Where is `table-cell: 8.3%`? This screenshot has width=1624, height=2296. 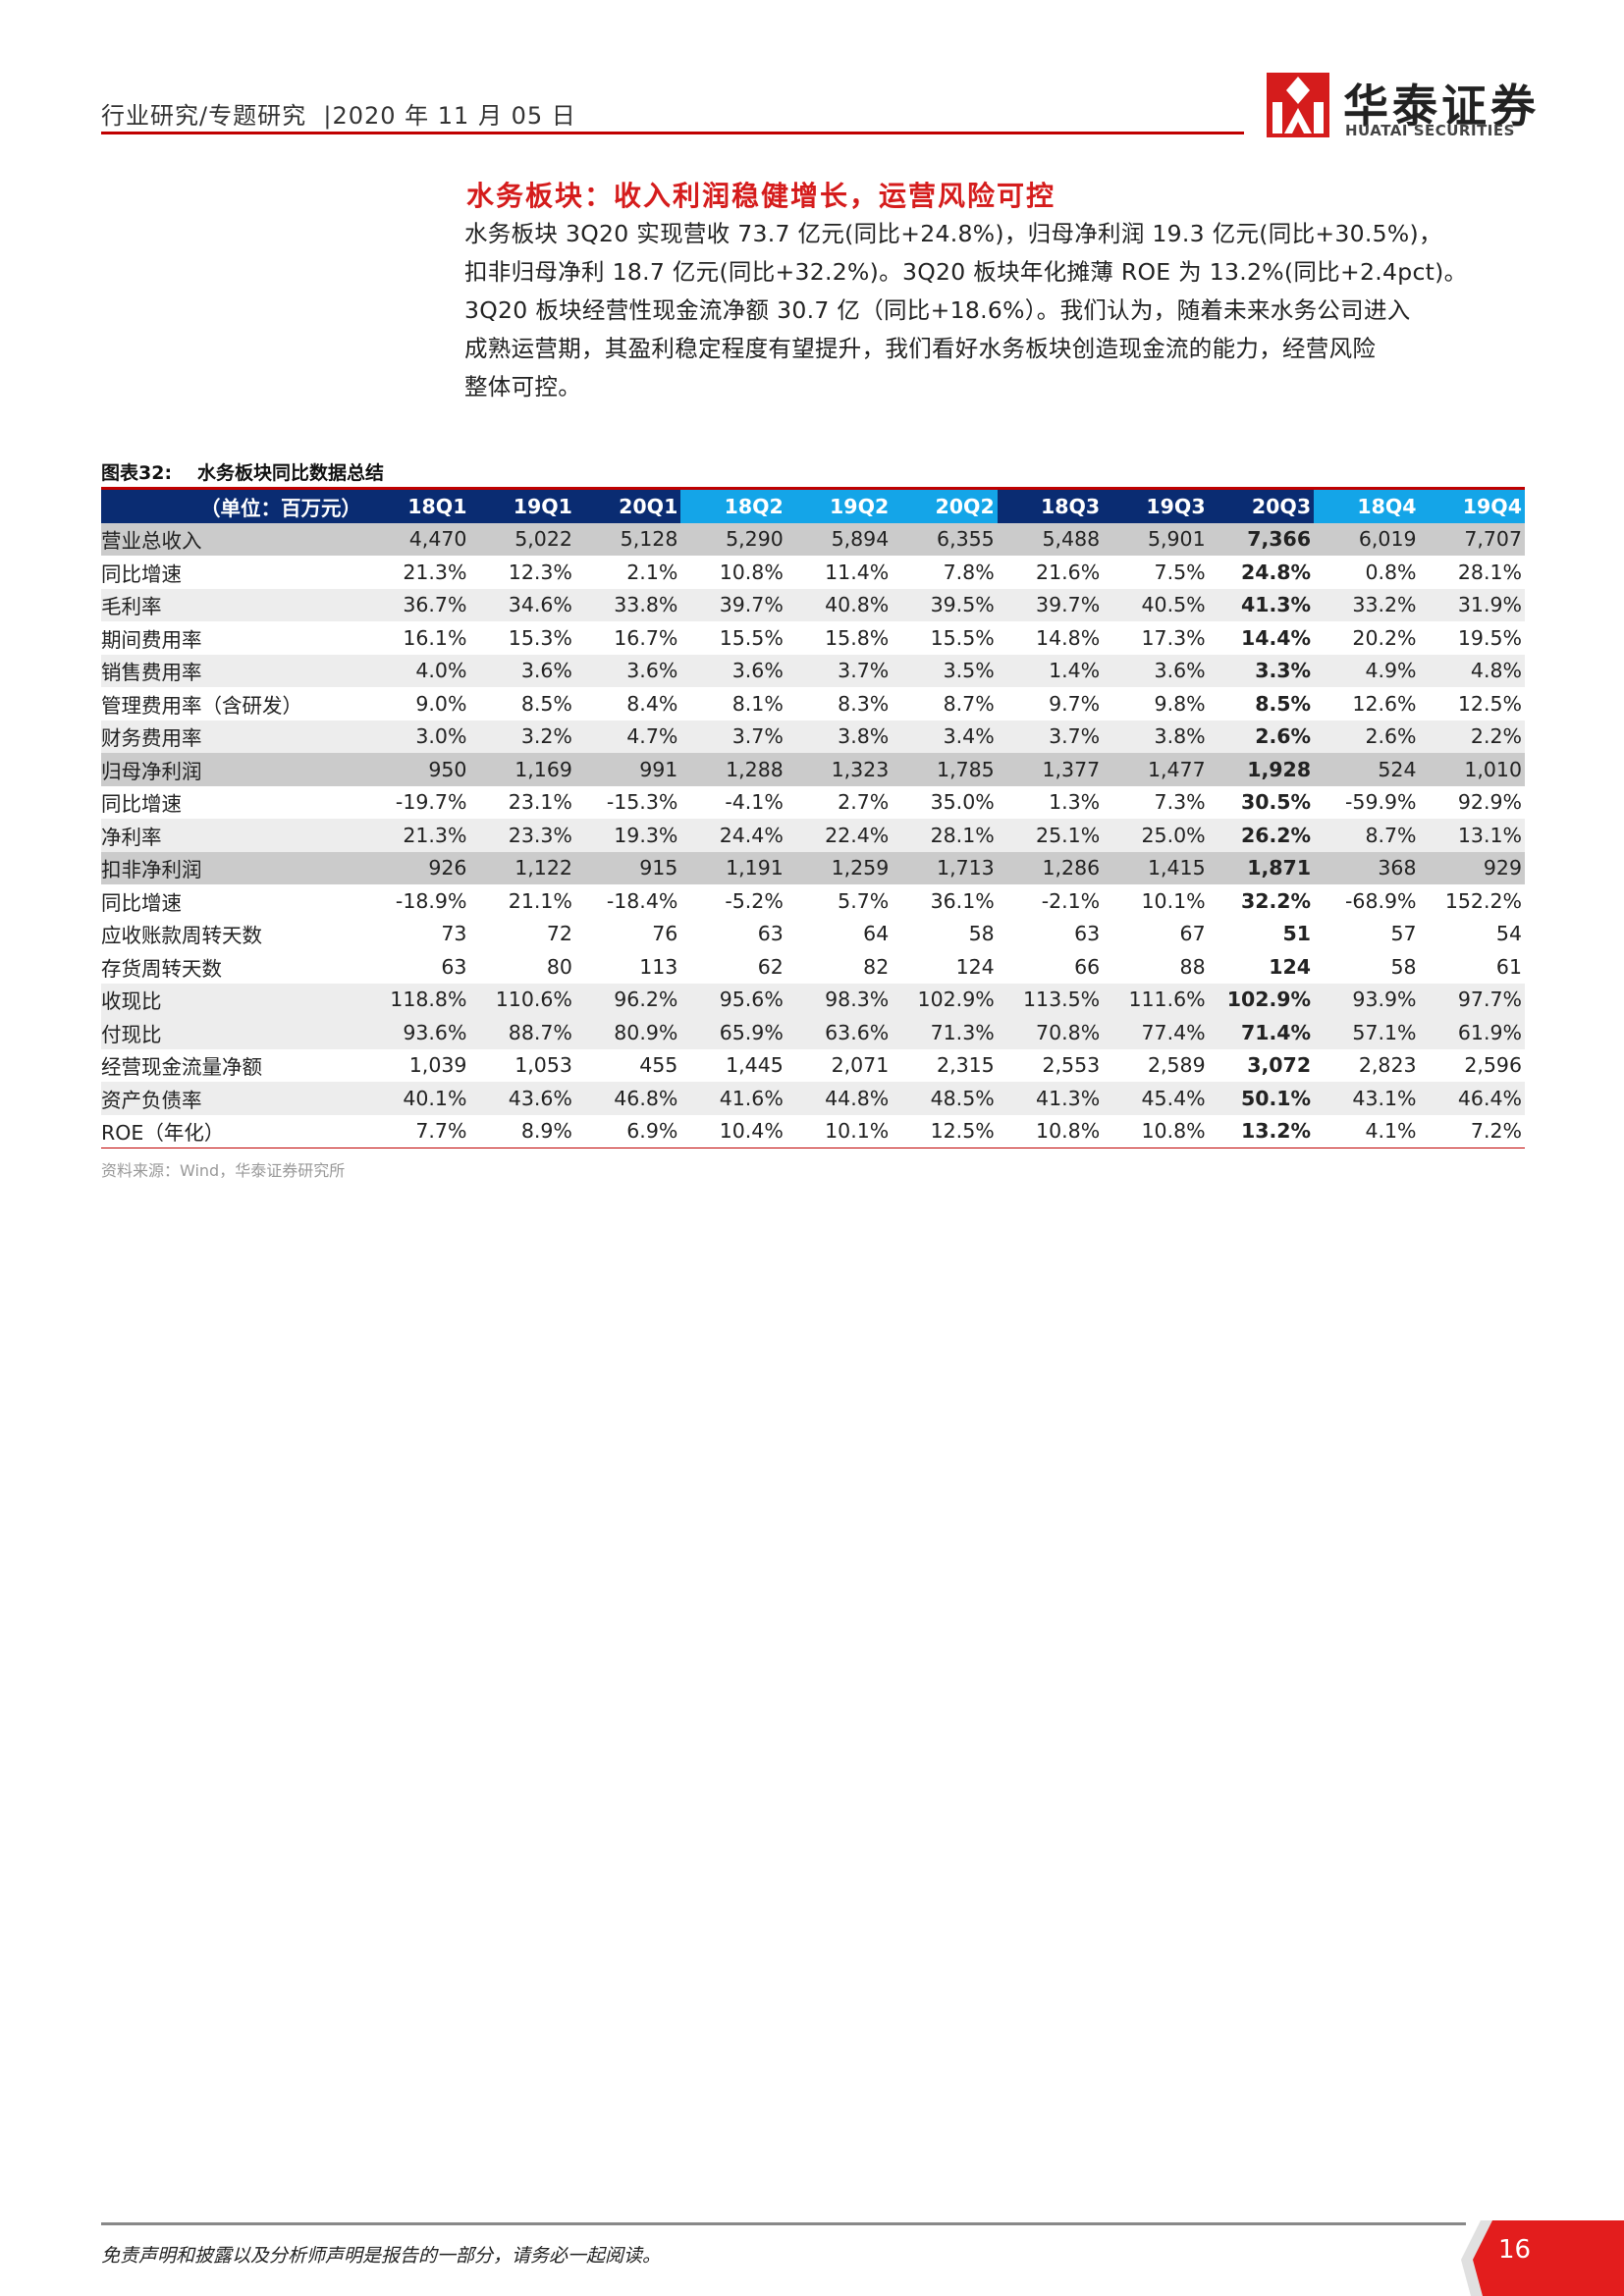
table-cell: 8.3% is located at coordinates (839, 704).